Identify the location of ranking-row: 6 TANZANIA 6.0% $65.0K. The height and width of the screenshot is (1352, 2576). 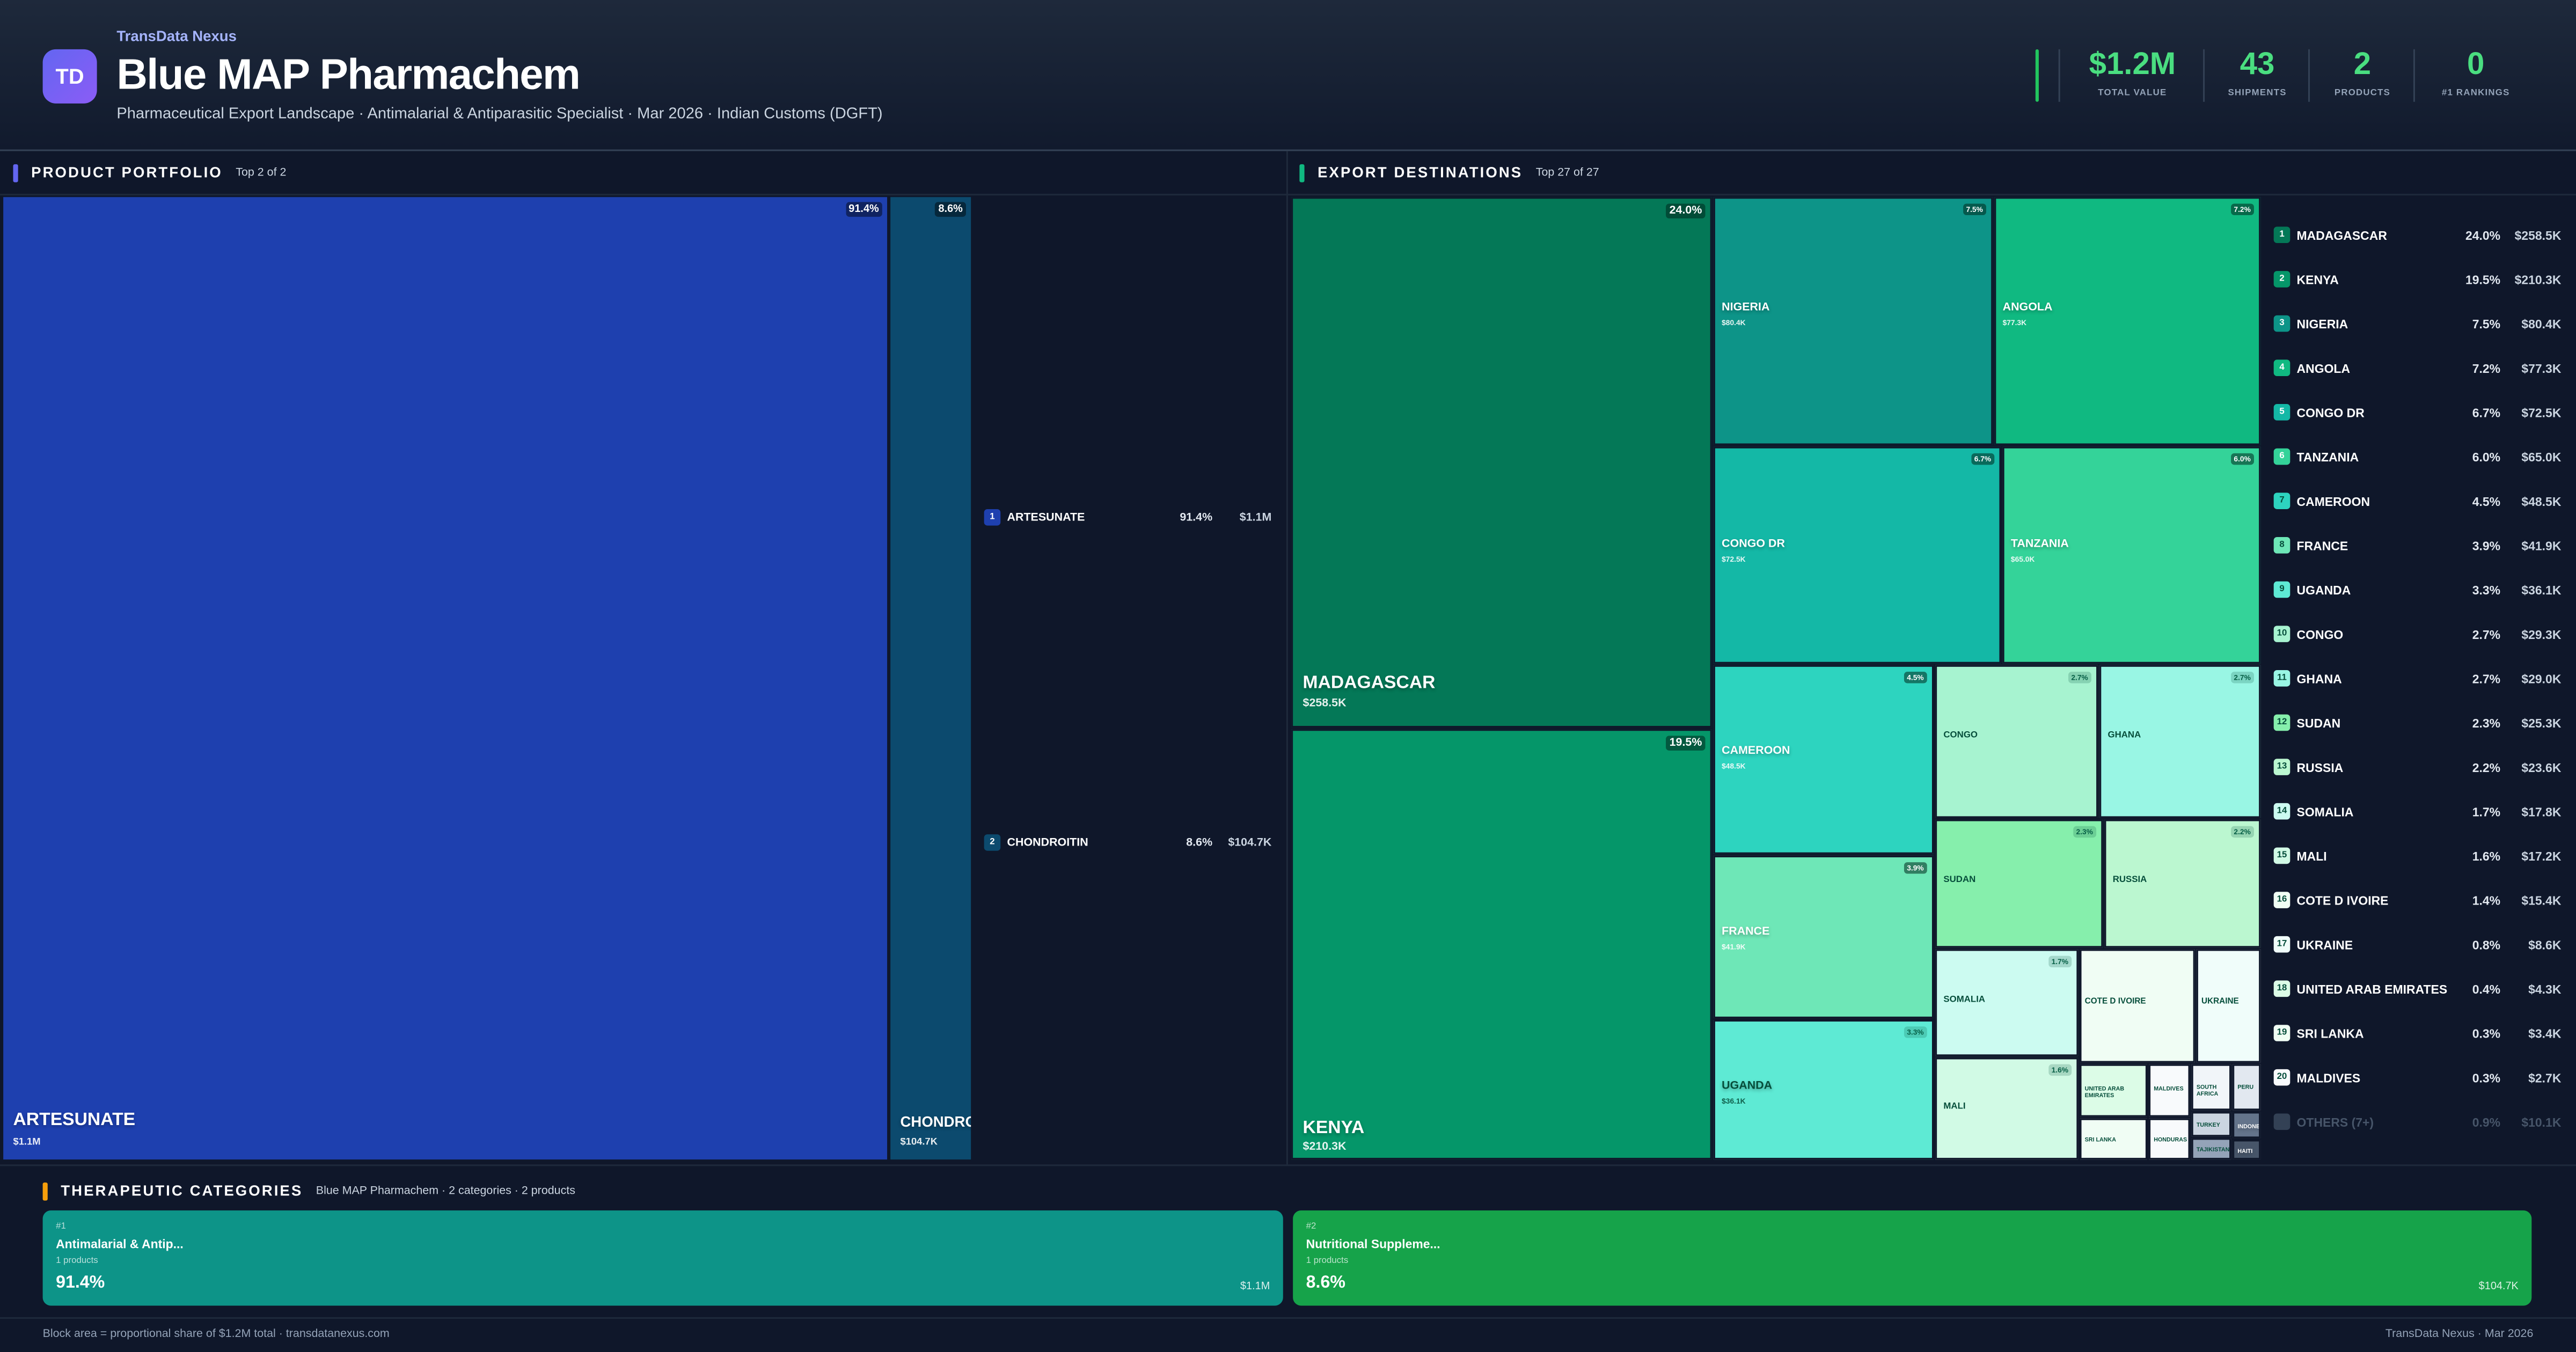
(2418, 457).